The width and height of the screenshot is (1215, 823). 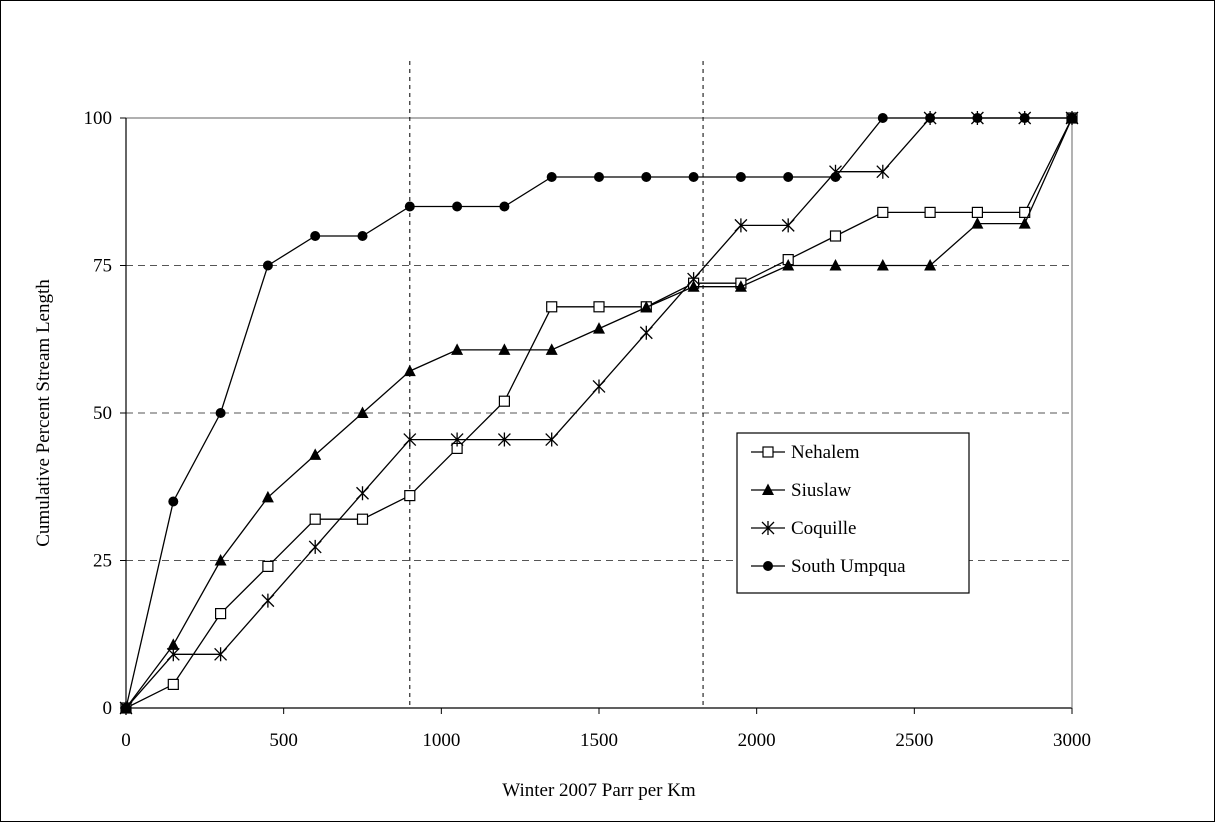 What do you see at coordinates (102, 413) in the screenshot?
I see `y-tick-label-50: 50` at bounding box center [102, 413].